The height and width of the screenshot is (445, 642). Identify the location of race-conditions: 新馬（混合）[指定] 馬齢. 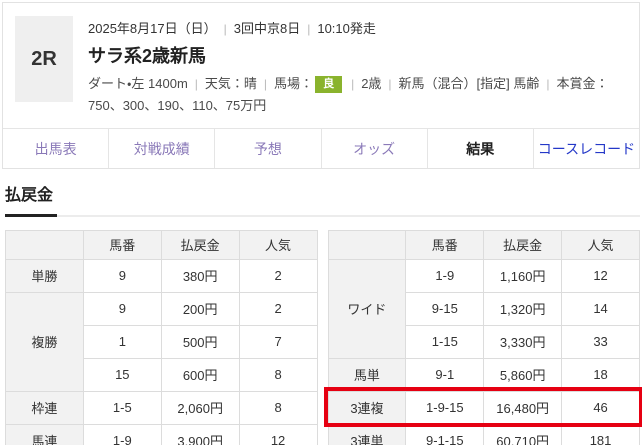
(469, 83).